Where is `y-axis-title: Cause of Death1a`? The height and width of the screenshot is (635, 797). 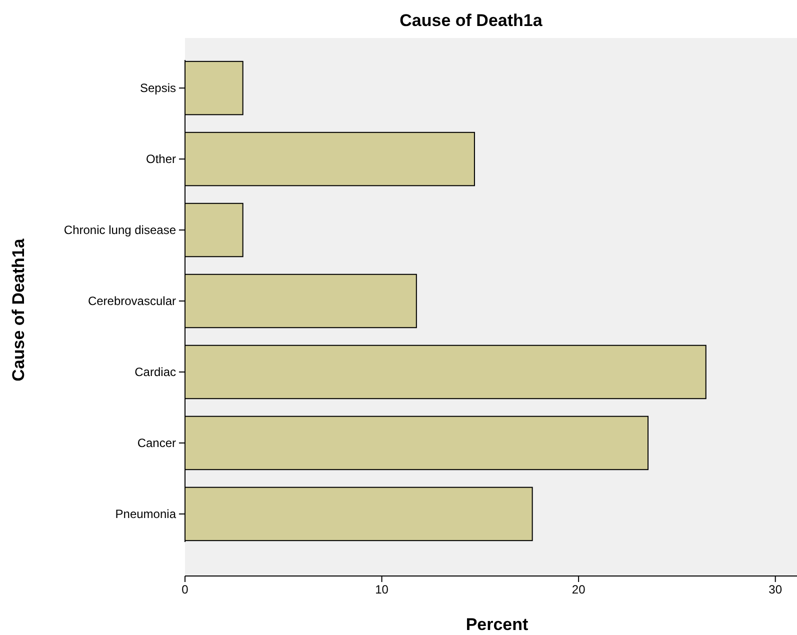
y-axis-title: Cause of Death1a is located at coordinates (18, 310).